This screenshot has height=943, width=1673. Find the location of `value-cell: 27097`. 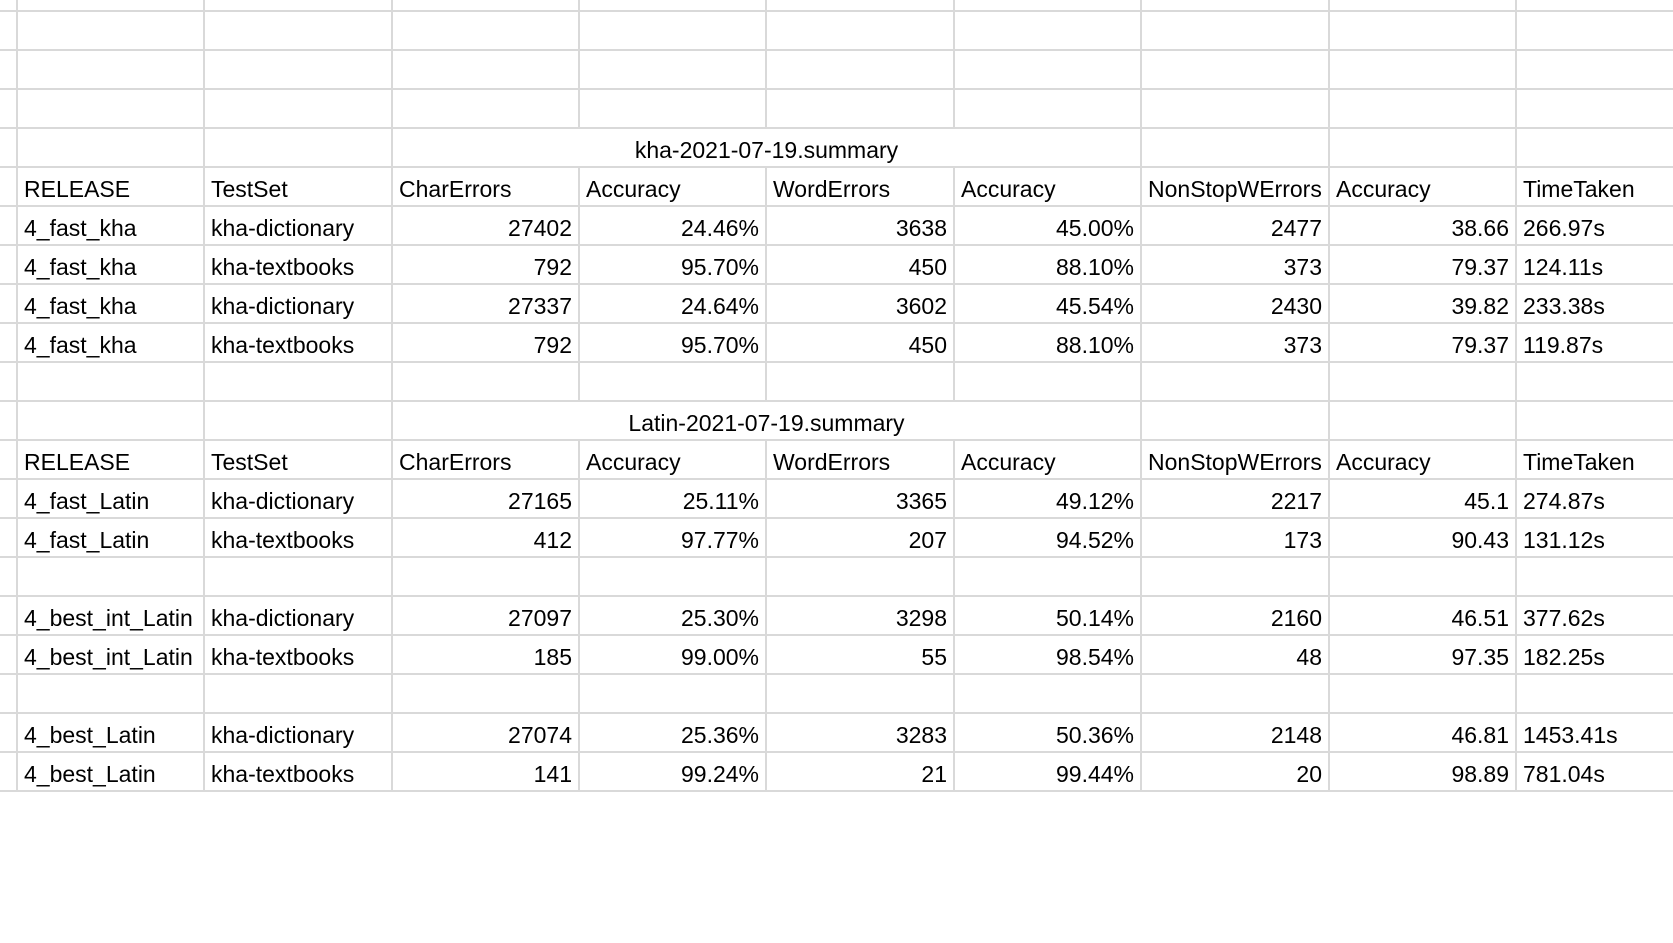

value-cell: 27097 is located at coordinates (486, 616).